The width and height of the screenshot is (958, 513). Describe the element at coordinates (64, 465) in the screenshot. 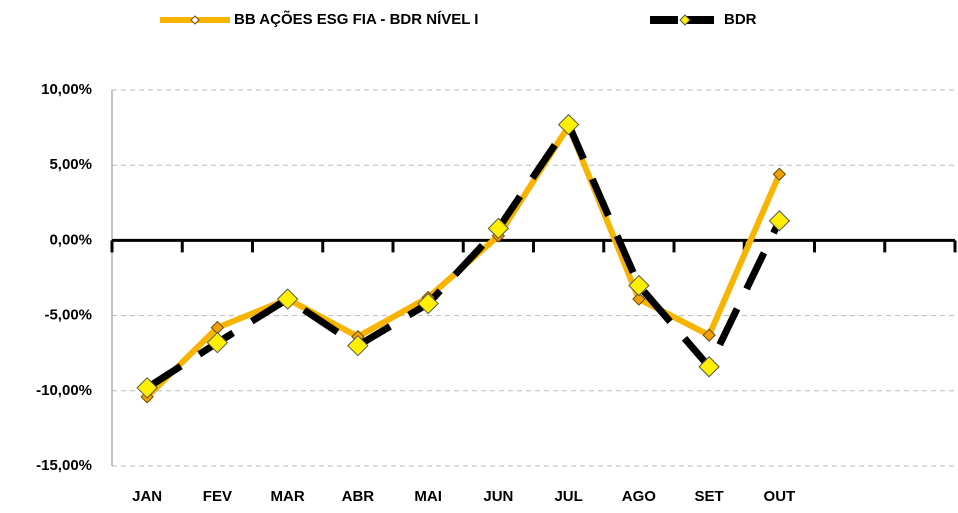

I see `y-tick-label: -15,00%` at that location.